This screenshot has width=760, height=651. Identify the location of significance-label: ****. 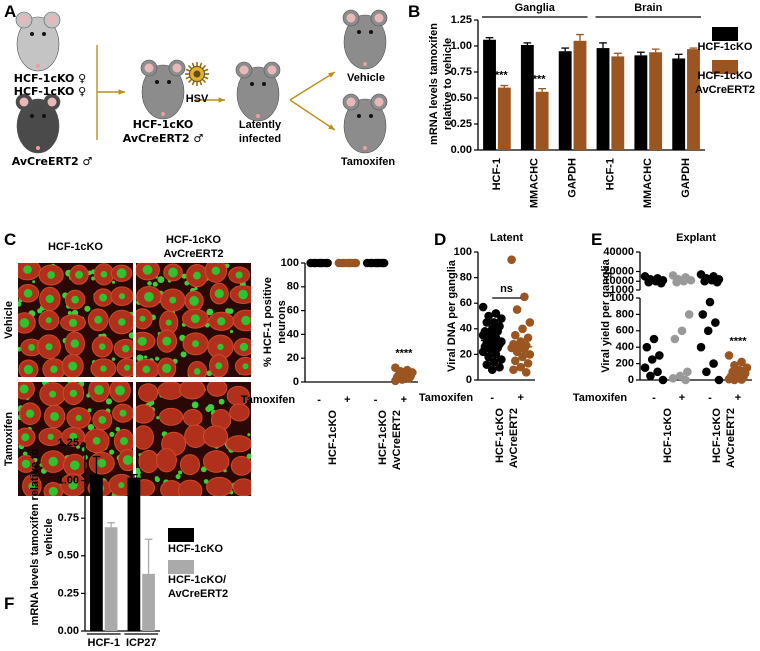
(537, 80).